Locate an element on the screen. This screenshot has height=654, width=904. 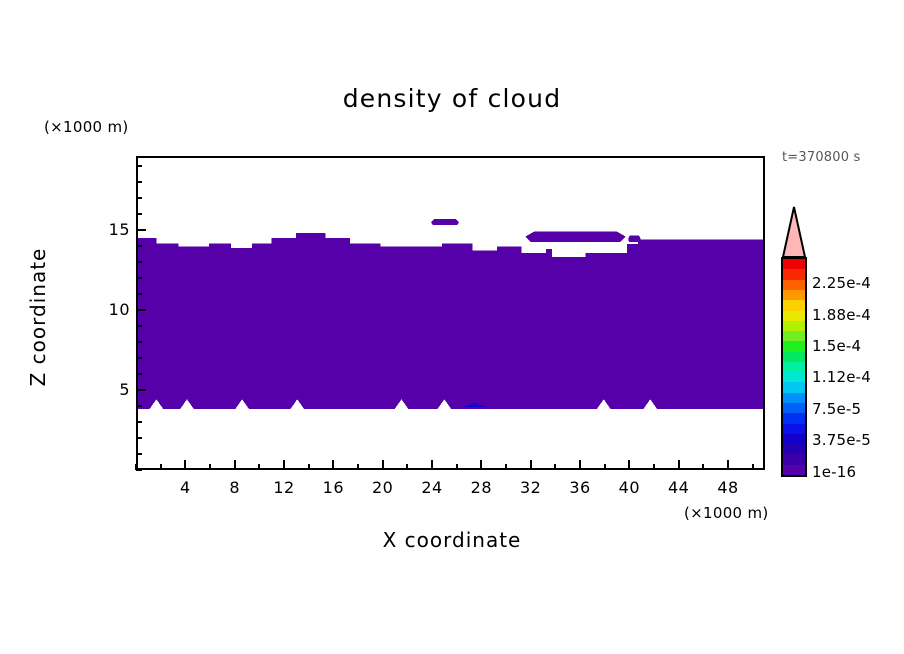
y-axis-title: Z coordinate is located at coordinates (38, 317).